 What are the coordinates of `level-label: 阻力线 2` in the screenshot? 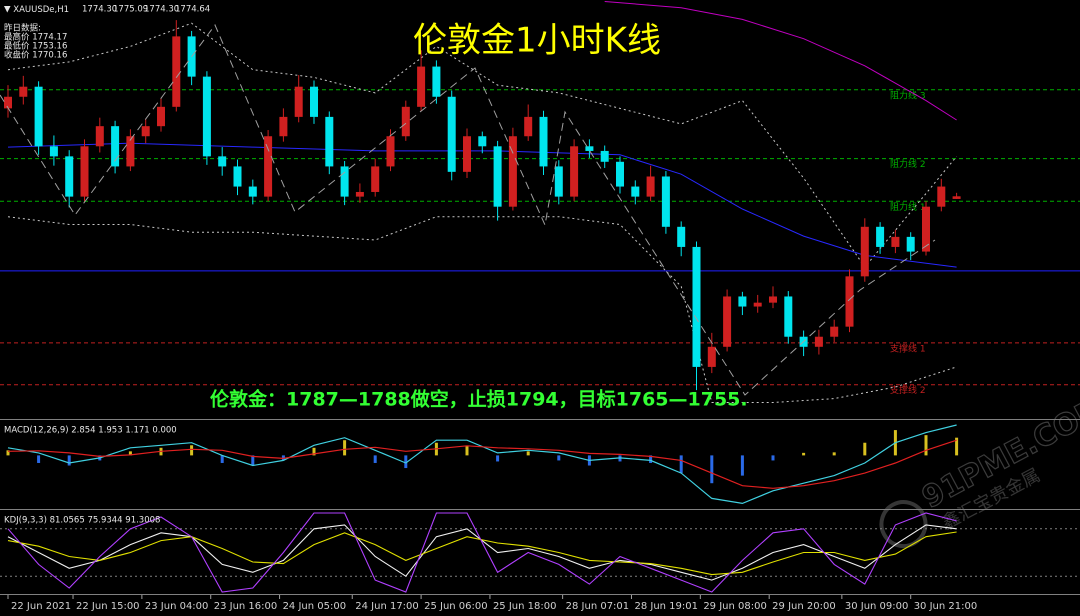 It's located at (908, 164).